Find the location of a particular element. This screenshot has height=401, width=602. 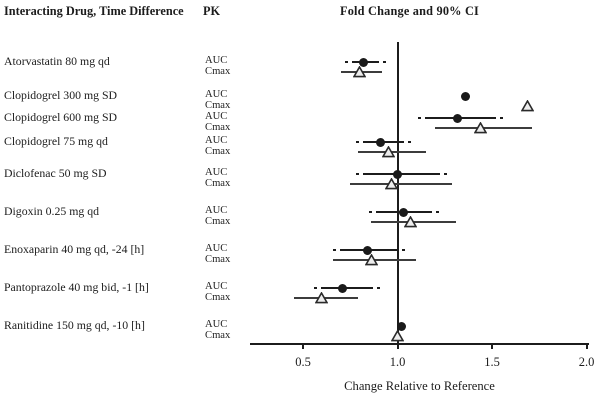

drug-label: Digoxin 0.25 mg qd is located at coordinates (52, 211).